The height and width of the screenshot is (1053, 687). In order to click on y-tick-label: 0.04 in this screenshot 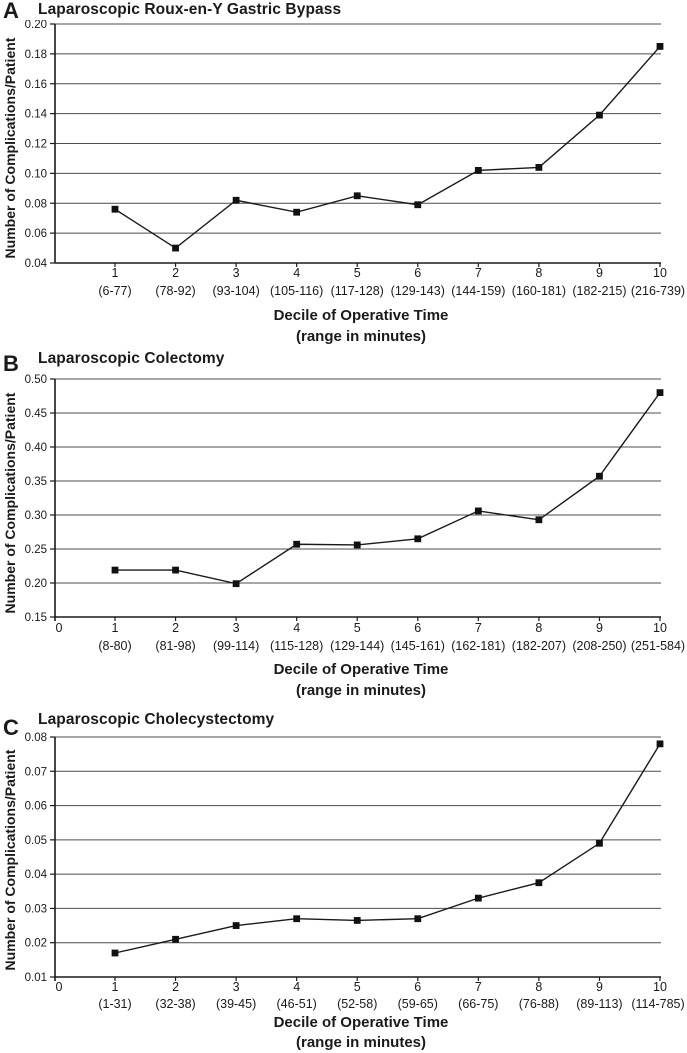, I will do `click(36, 875)`.